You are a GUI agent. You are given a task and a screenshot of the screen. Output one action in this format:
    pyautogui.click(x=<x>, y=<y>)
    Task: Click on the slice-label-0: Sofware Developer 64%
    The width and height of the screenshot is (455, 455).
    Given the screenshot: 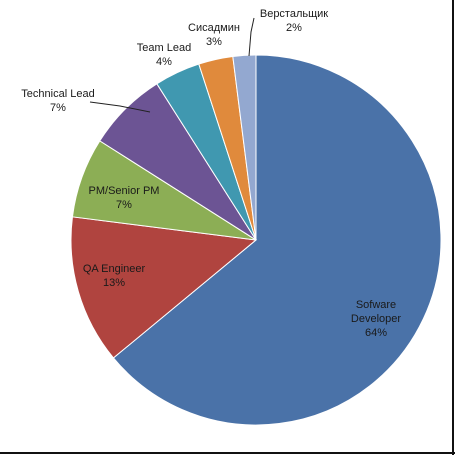 What is the action you would take?
    pyautogui.click(x=376, y=319)
    